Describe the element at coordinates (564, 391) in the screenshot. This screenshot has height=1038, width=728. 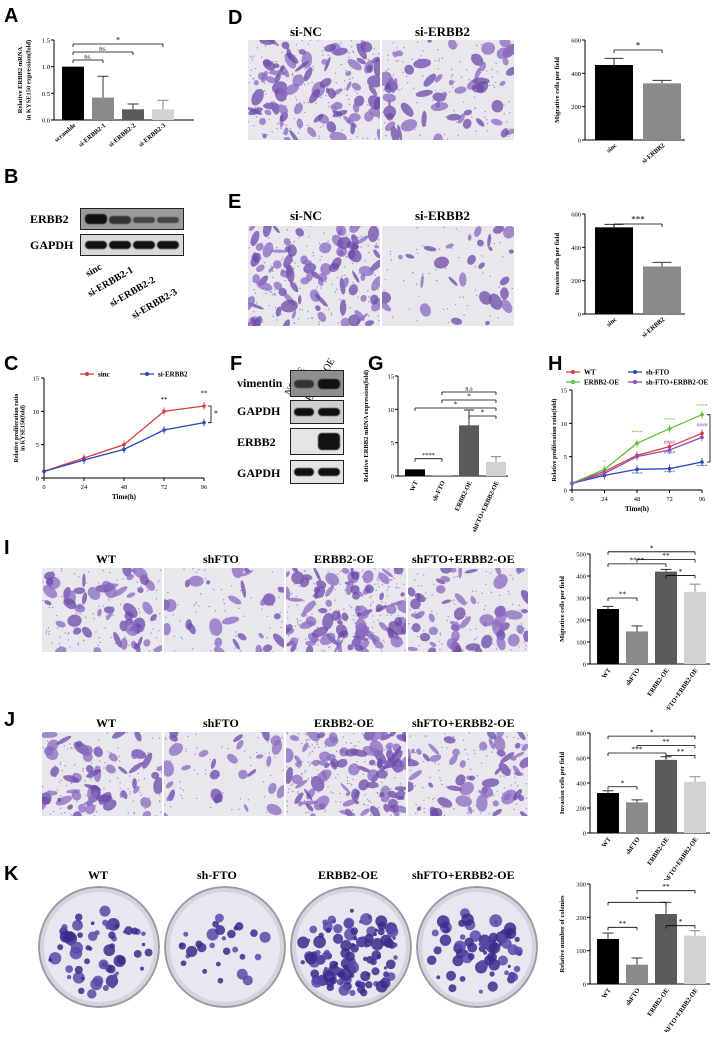
I see `y-tick-label: 15` at that location.